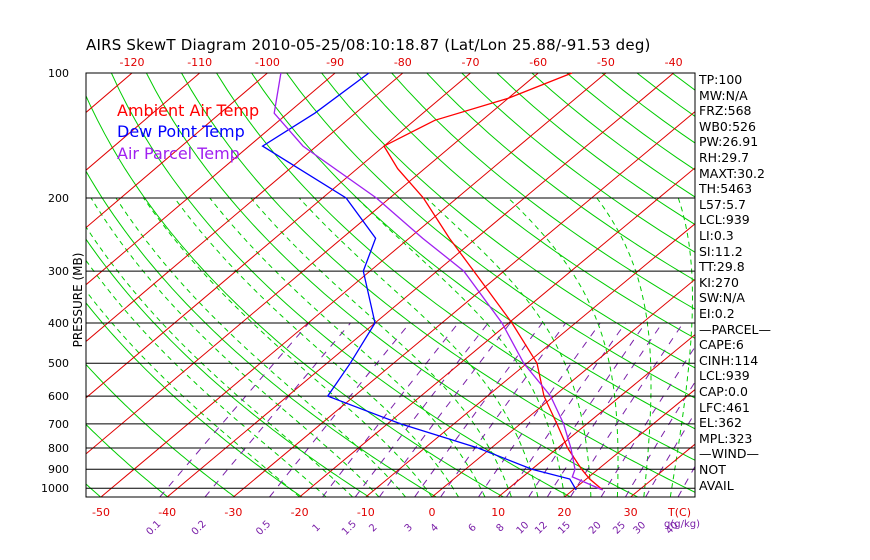  I want to click on bottom-temperature-tick-label: -40, so click(167, 512).